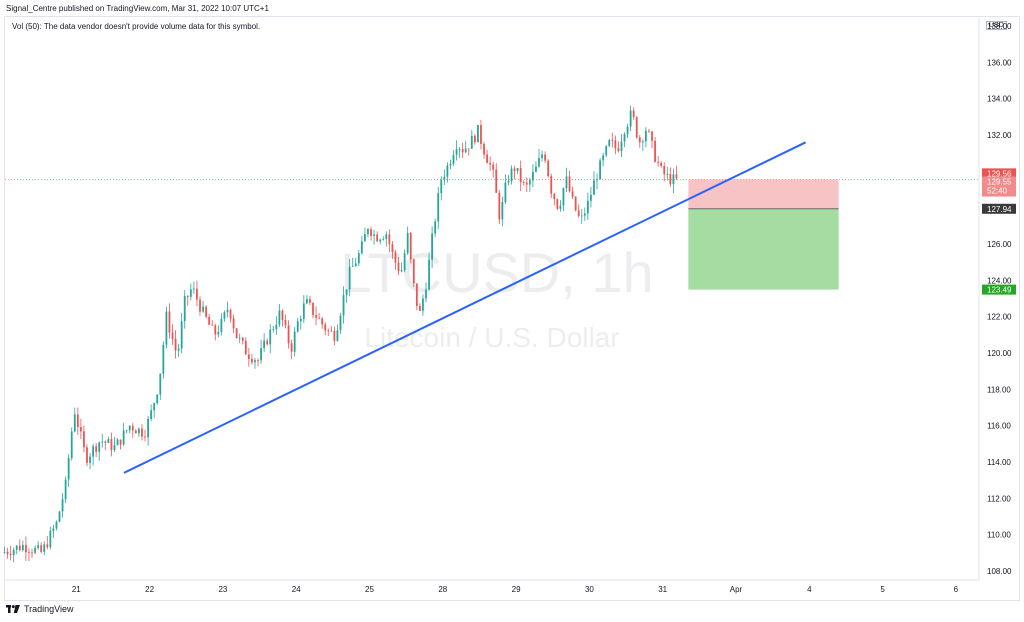 The width and height of the screenshot is (1024, 622). Describe the element at coordinates (491, 337) in the screenshot. I see `watermark-name: Litecoin / U.S. Dollar` at that location.